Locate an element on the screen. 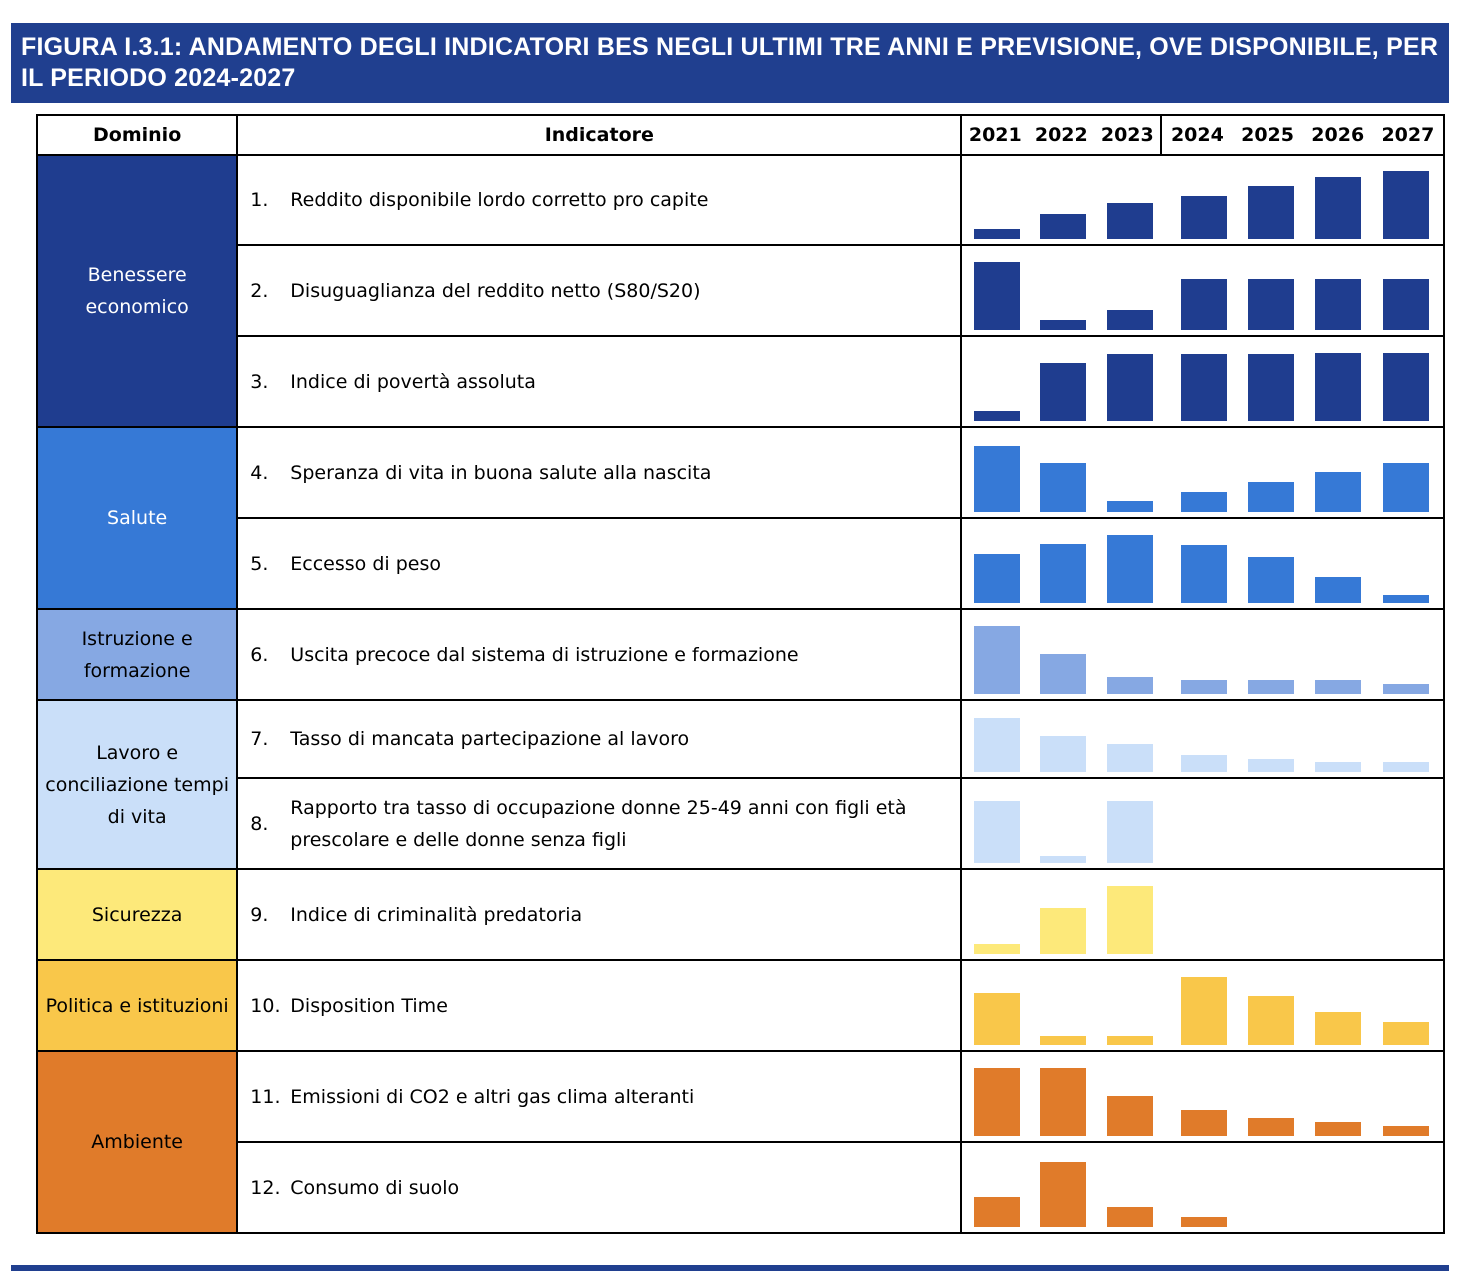 This screenshot has width=1463, height=1284. bottom-rule is located at coordinates (730, 1268).